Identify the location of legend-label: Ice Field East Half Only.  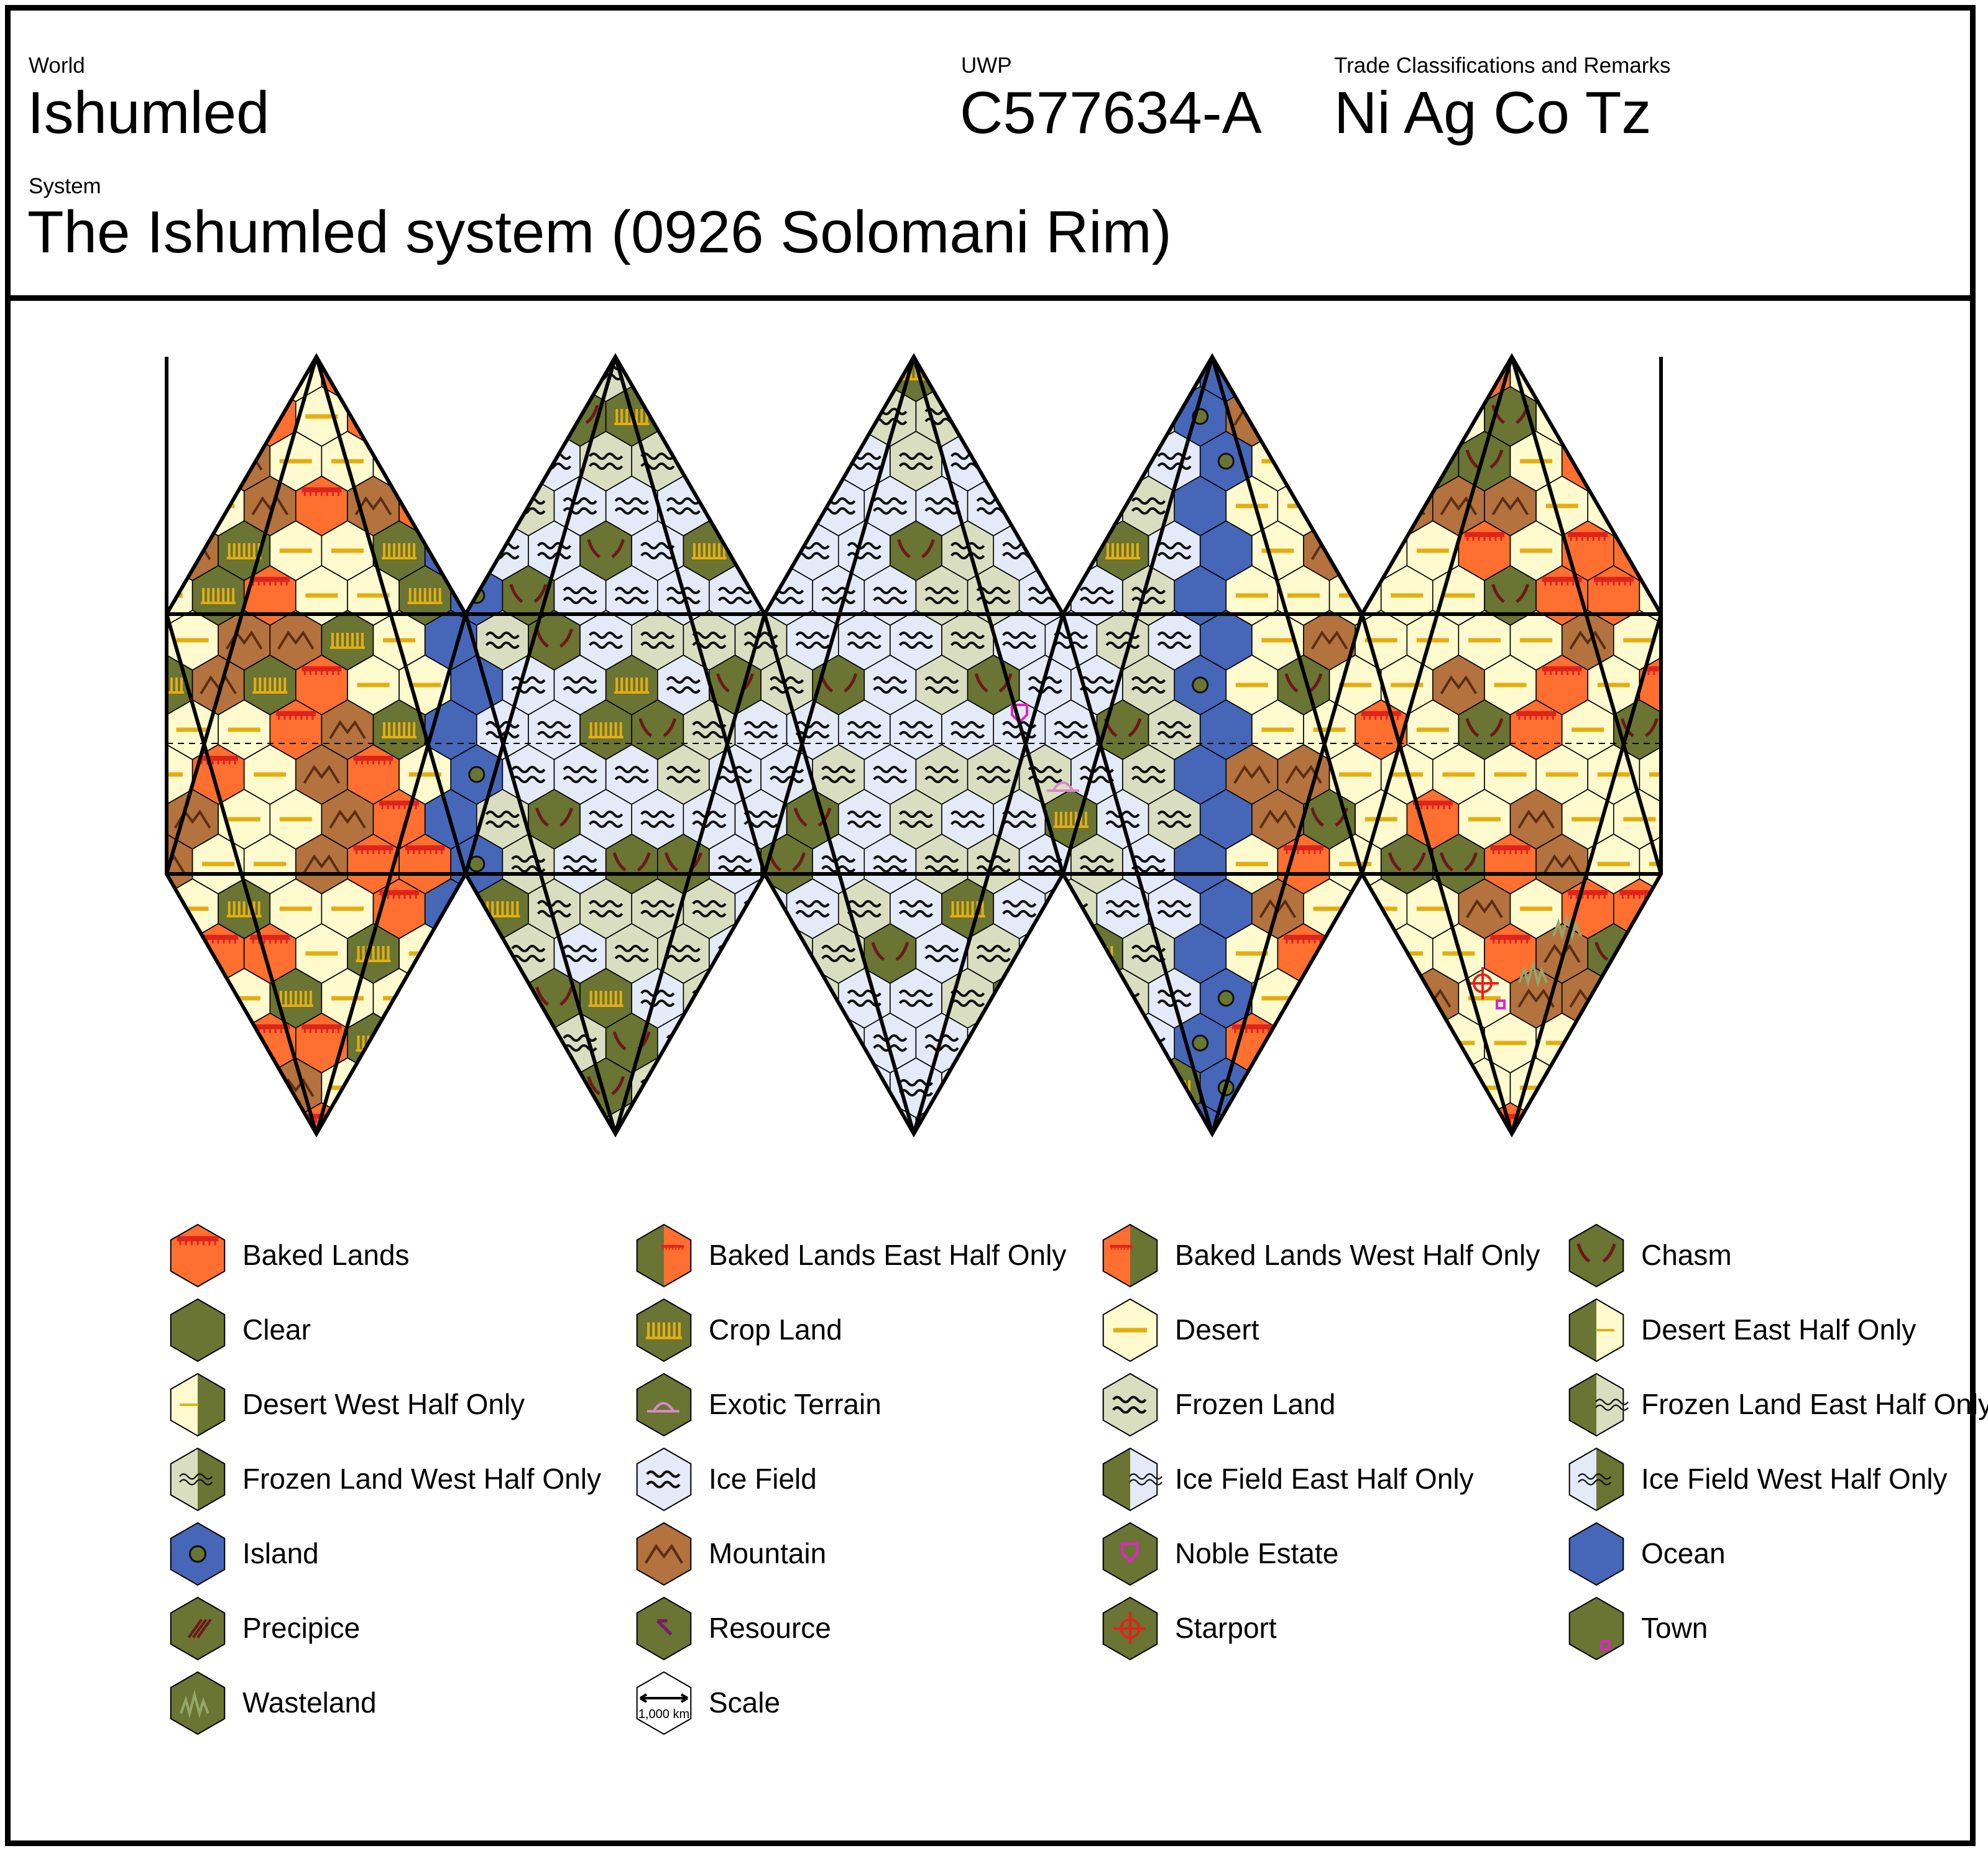
(1324, 1479).